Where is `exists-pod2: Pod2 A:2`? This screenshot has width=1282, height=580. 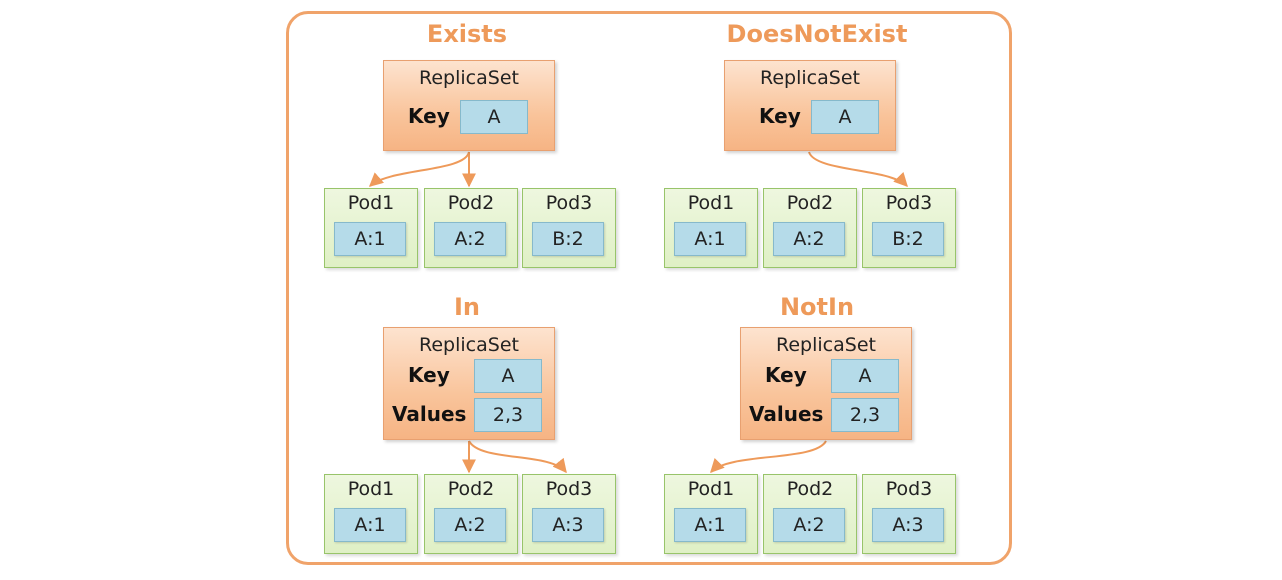
exists-pod2: Pod2 A:2 is located at coordinates (471, 228).